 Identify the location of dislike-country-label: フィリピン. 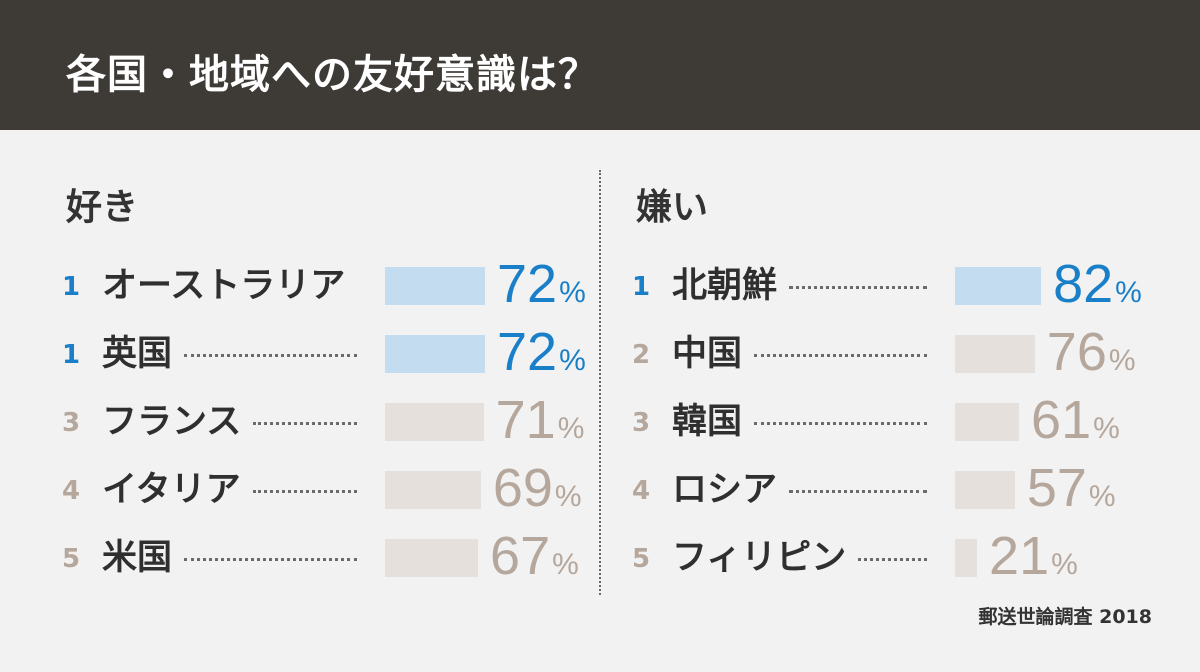
(759, 558).